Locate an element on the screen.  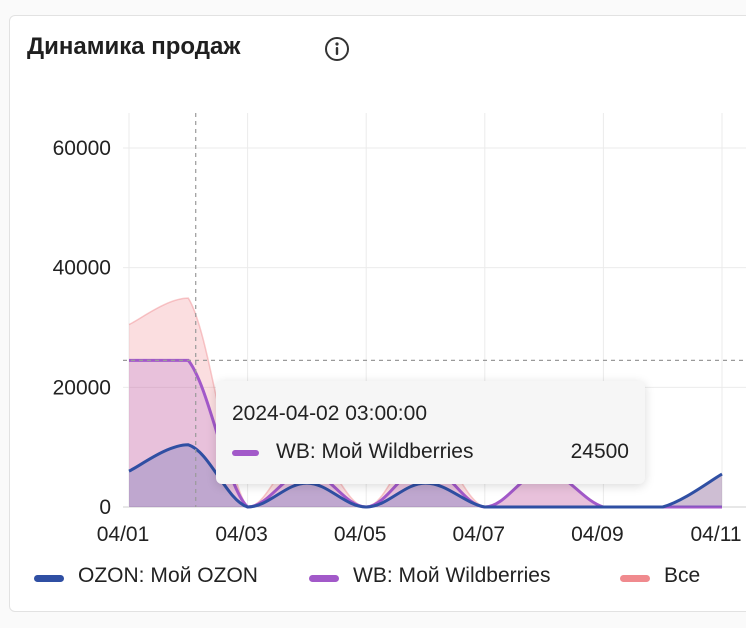
legend-label: OZON: Мой OZON is located at coordinates (168, 575).